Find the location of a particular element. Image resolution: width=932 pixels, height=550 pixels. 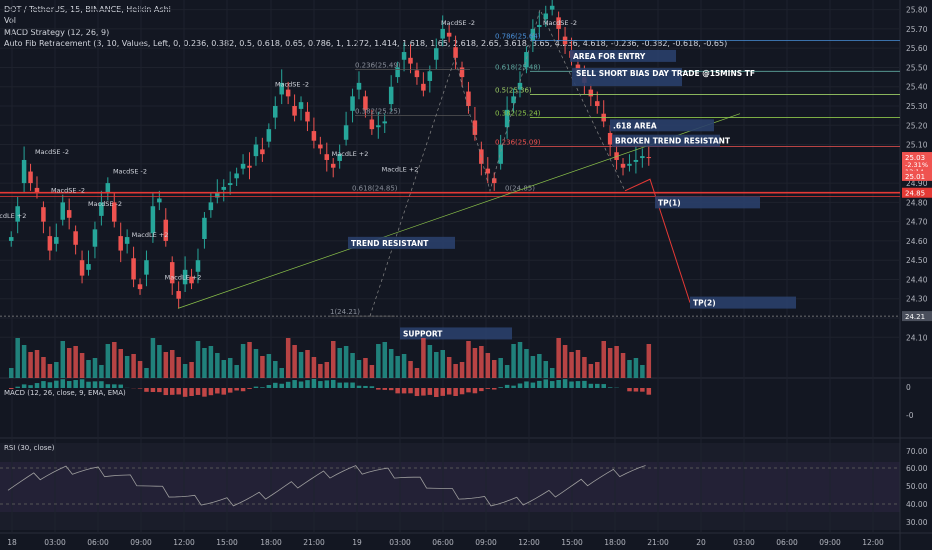

rsi-axis-label: 50.00 is located at coordinates (917, 486).